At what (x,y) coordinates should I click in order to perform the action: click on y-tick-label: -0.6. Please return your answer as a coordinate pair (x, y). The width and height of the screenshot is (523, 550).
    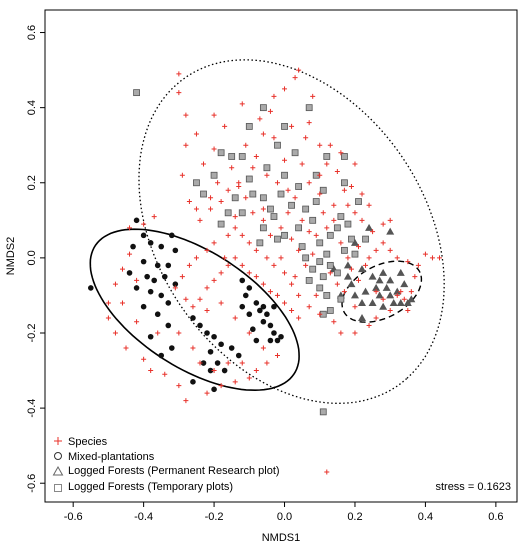
    Looking at the image, I should click on (32, 483).